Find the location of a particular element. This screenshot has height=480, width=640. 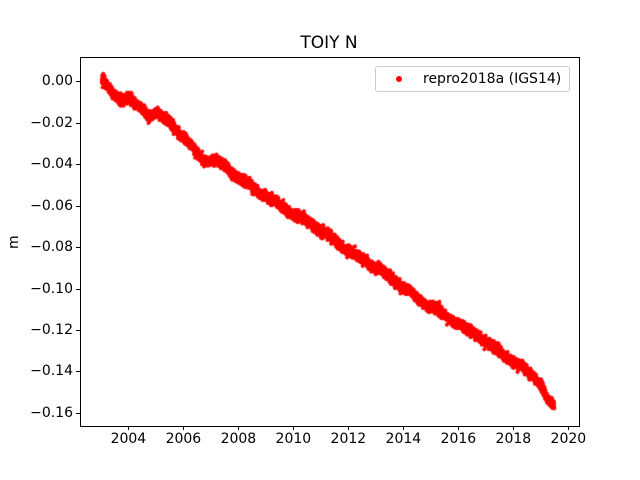

x-tick-label: 2014 is located at coordinates (403, 439).